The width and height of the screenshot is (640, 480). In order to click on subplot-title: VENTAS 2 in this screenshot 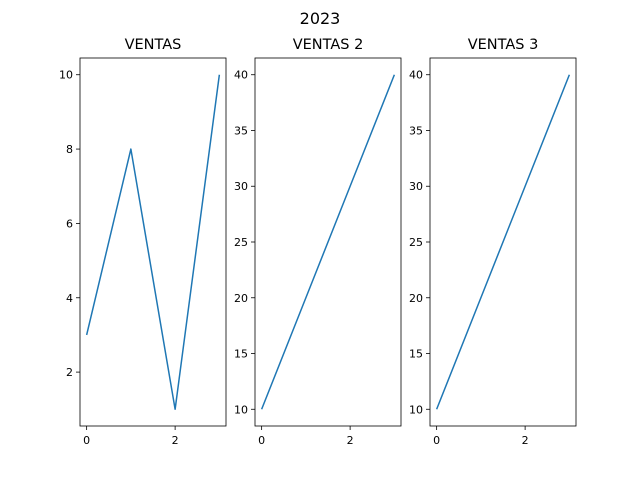, I will do `click(328, 45)`.